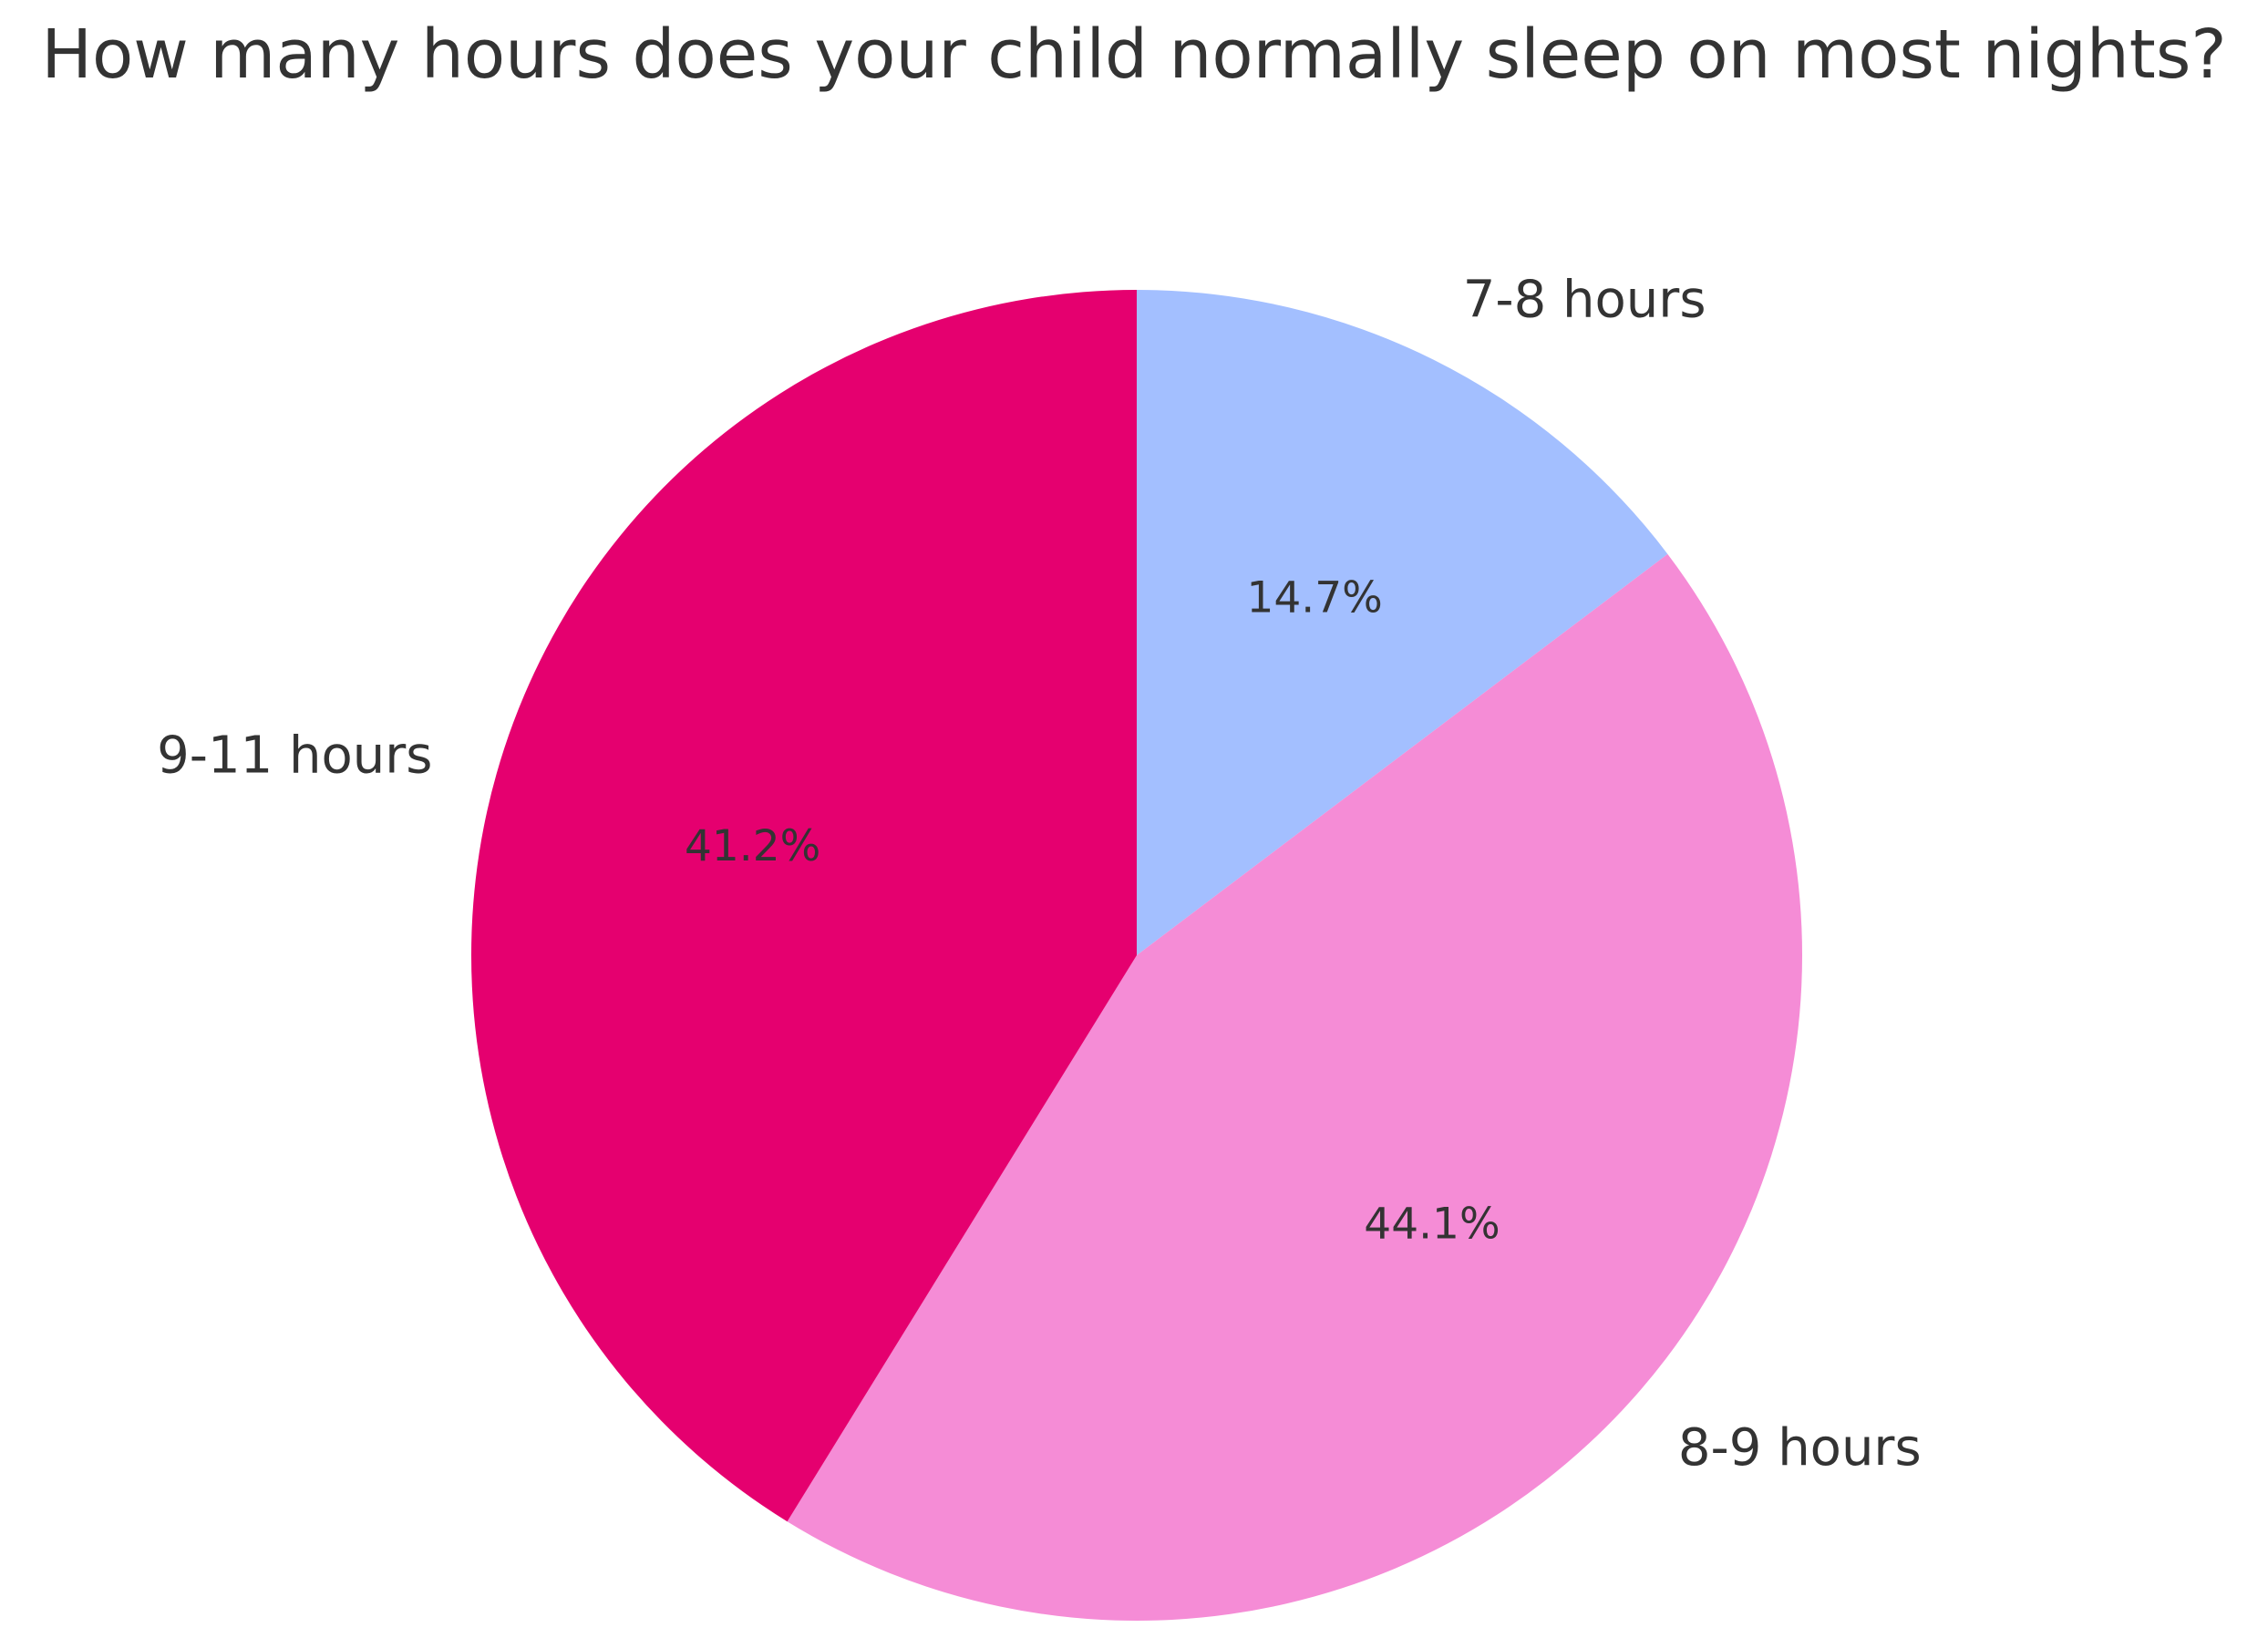 This screenshot has width=2268, height=1638. Describe the element at coordinates (752, 846) in the screenshot. I see `slice-percent-9-11-hours: 41.2%` at that location.